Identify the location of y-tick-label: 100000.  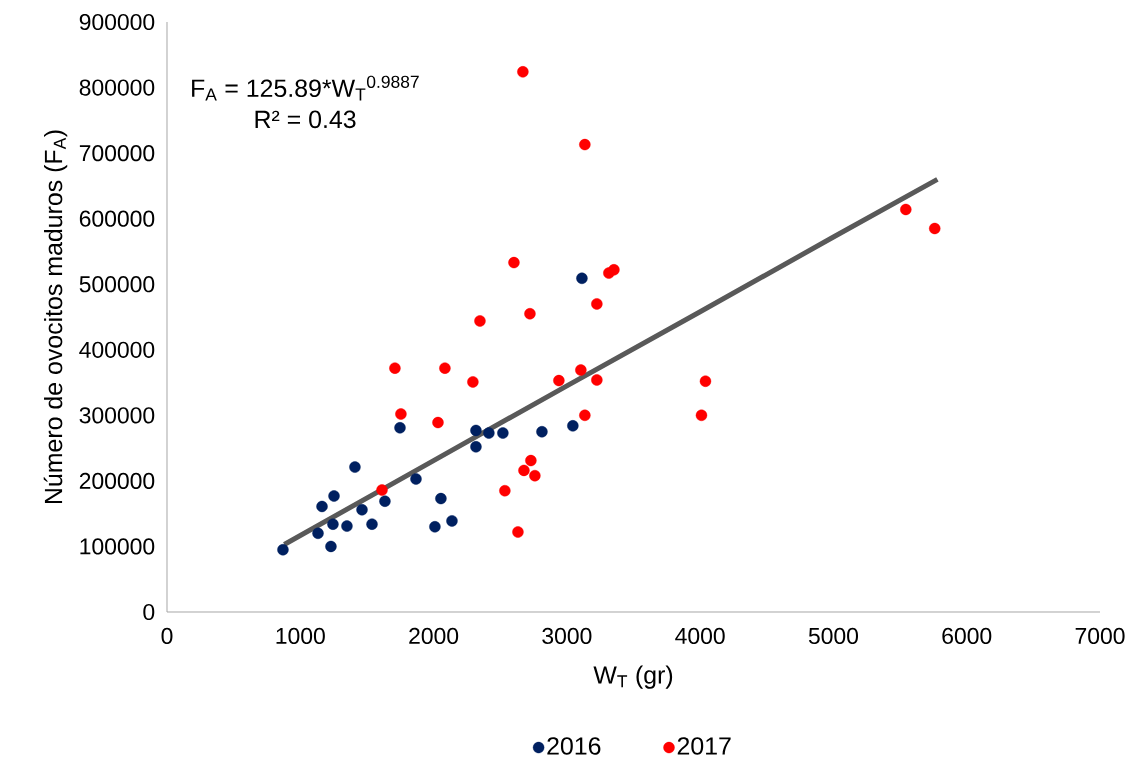
(117, 546).